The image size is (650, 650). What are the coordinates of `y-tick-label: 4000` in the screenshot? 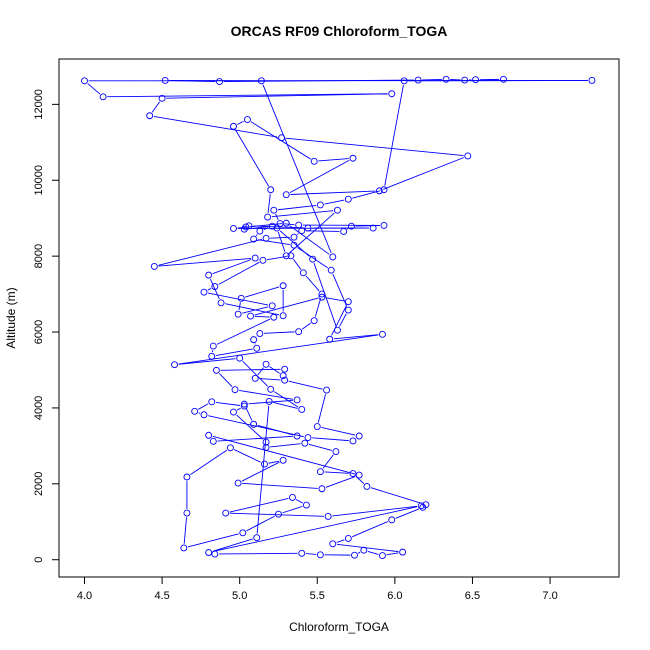 It's located at (39, 408).